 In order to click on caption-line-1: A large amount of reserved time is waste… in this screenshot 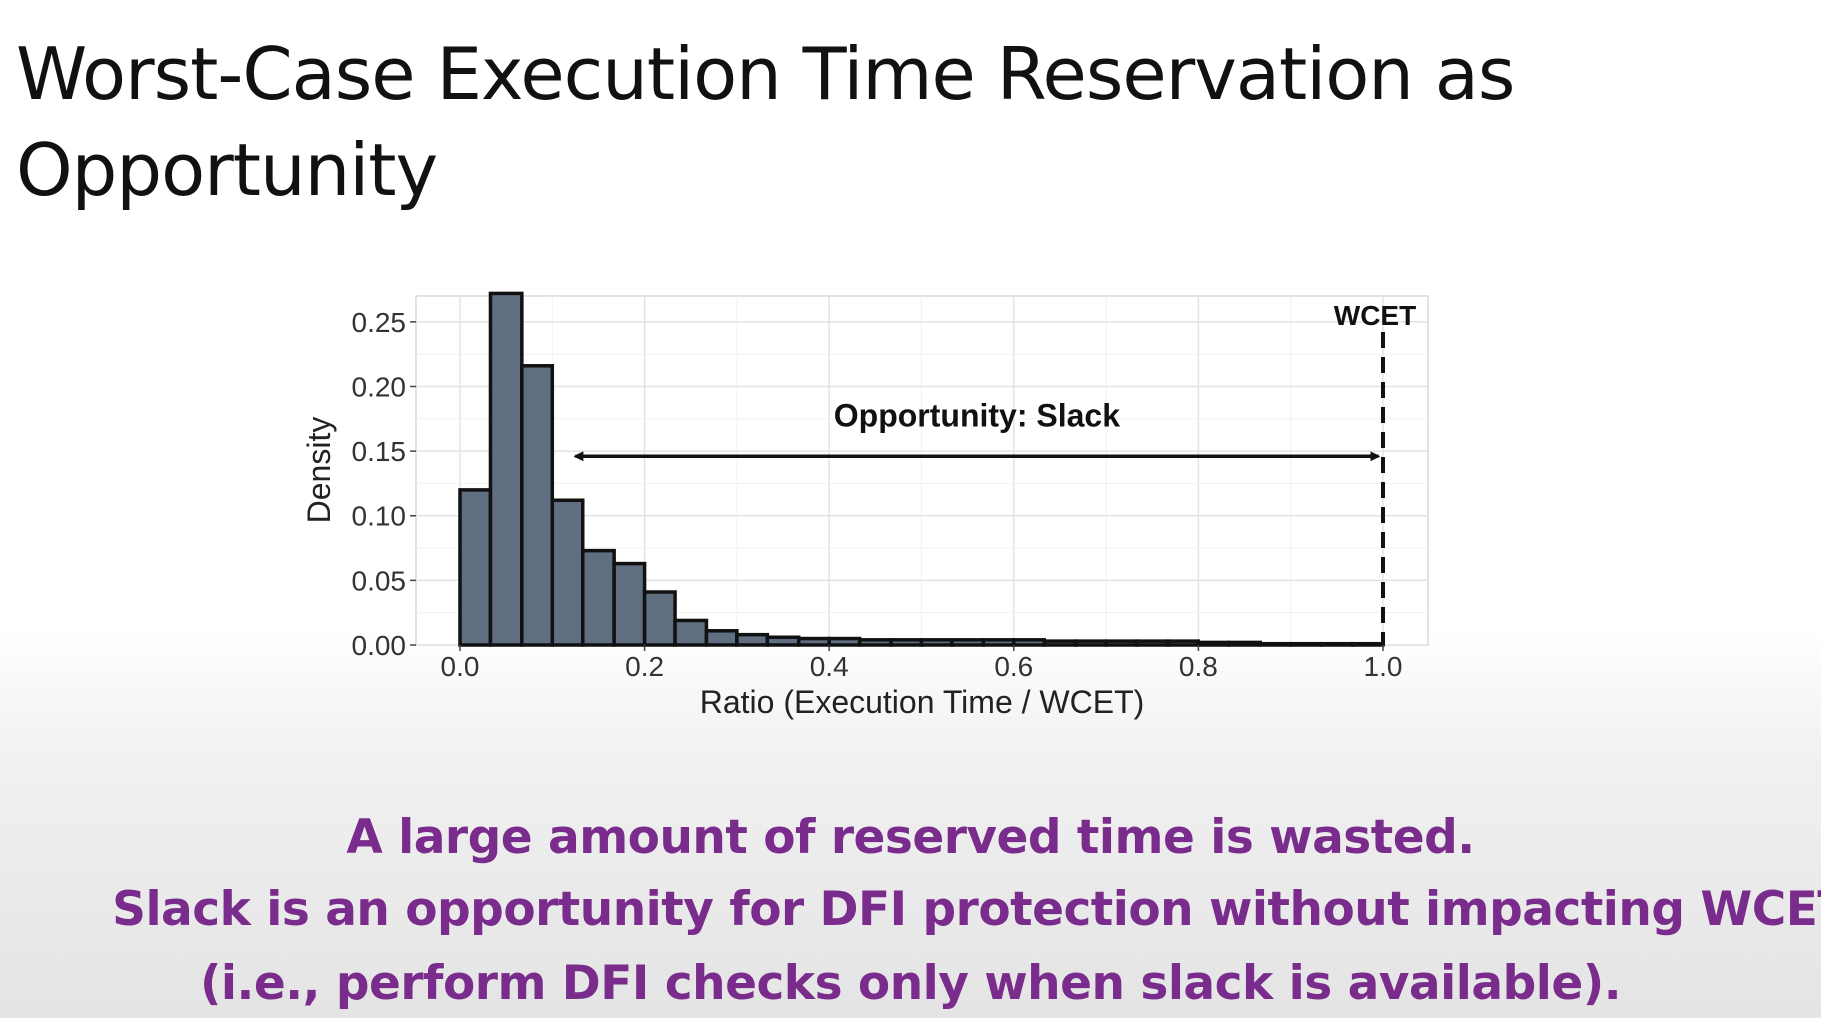, I will do `click(910, 837)`.